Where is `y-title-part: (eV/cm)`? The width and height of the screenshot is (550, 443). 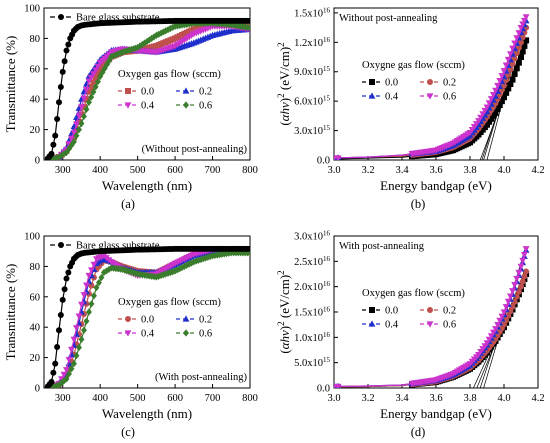 y-title-part: (eV/cm) is located at coordinates (284, 70).